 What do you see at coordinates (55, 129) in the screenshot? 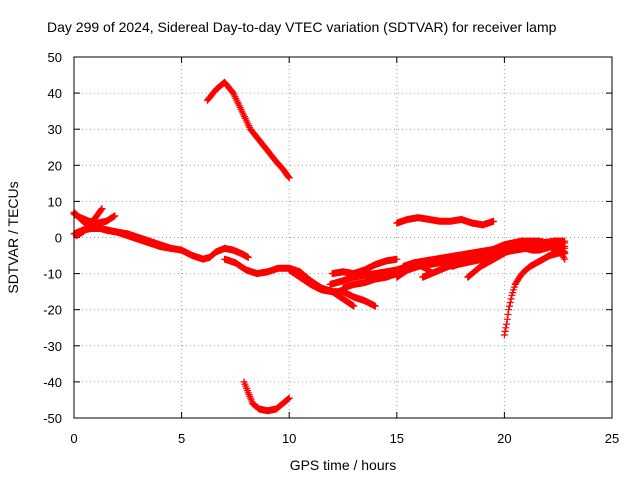
I see `y-tick-label: 30` at bounding box center [55, 129].